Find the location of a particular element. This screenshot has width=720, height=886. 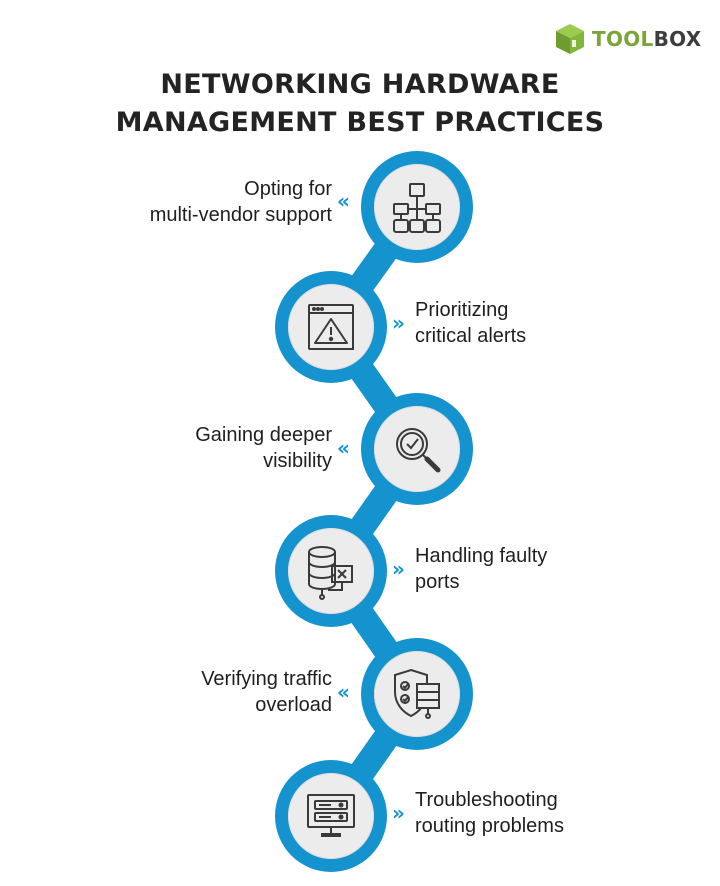

step-1-node is located at coordinates (417, 207).